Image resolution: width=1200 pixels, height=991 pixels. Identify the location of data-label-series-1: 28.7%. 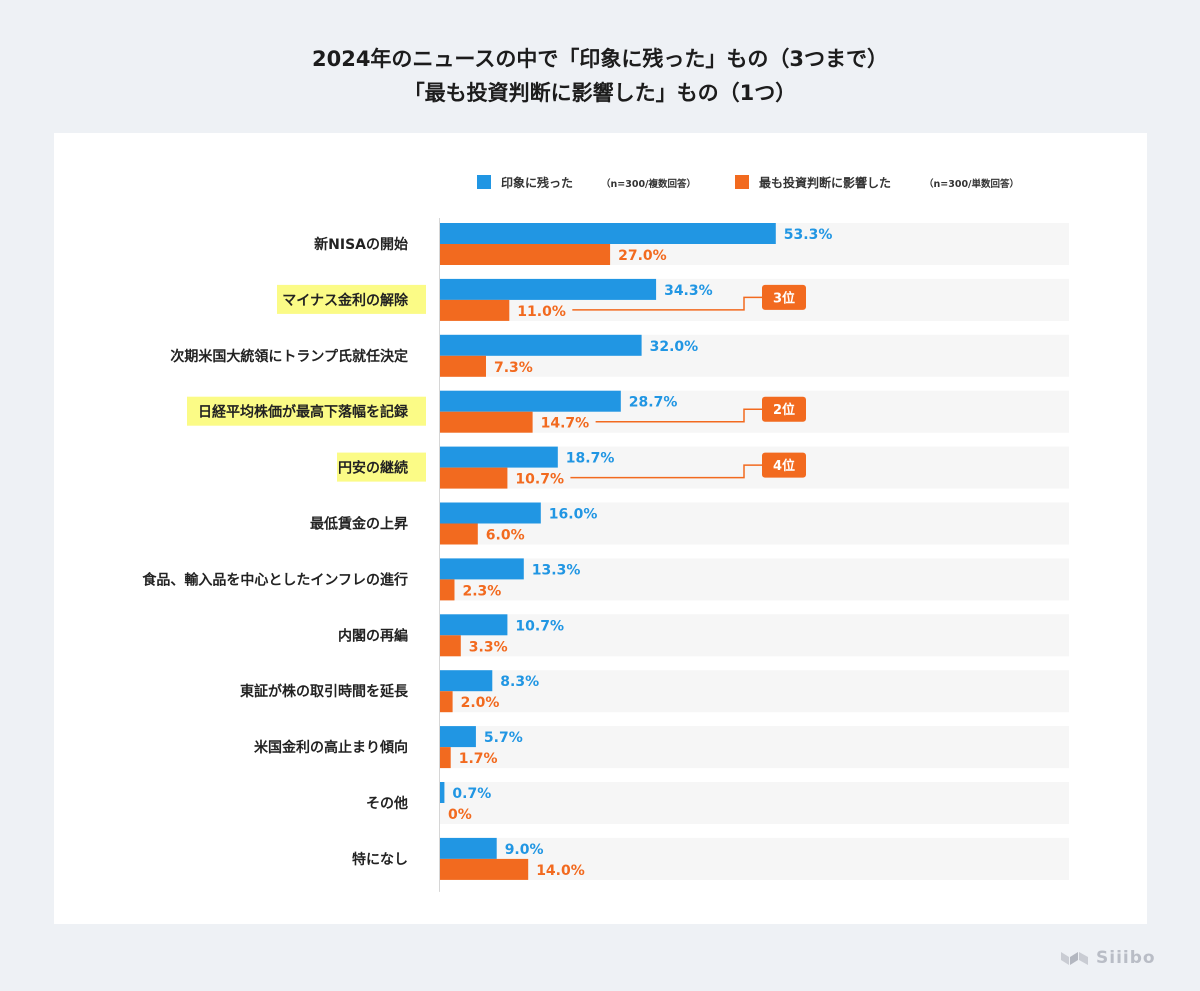
(653, 403).